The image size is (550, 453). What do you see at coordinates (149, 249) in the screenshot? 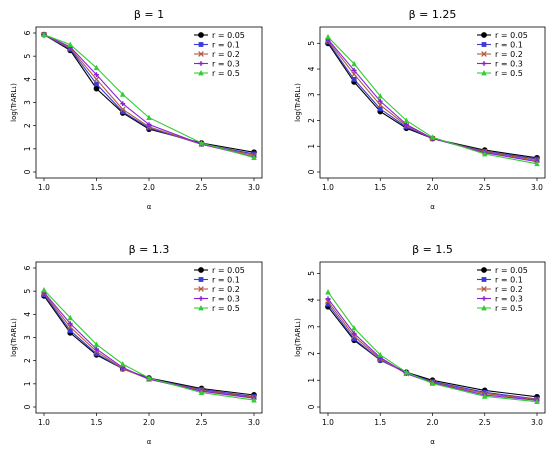
I see `chart-title: β = 1.3` at bounding box center [149, 249].